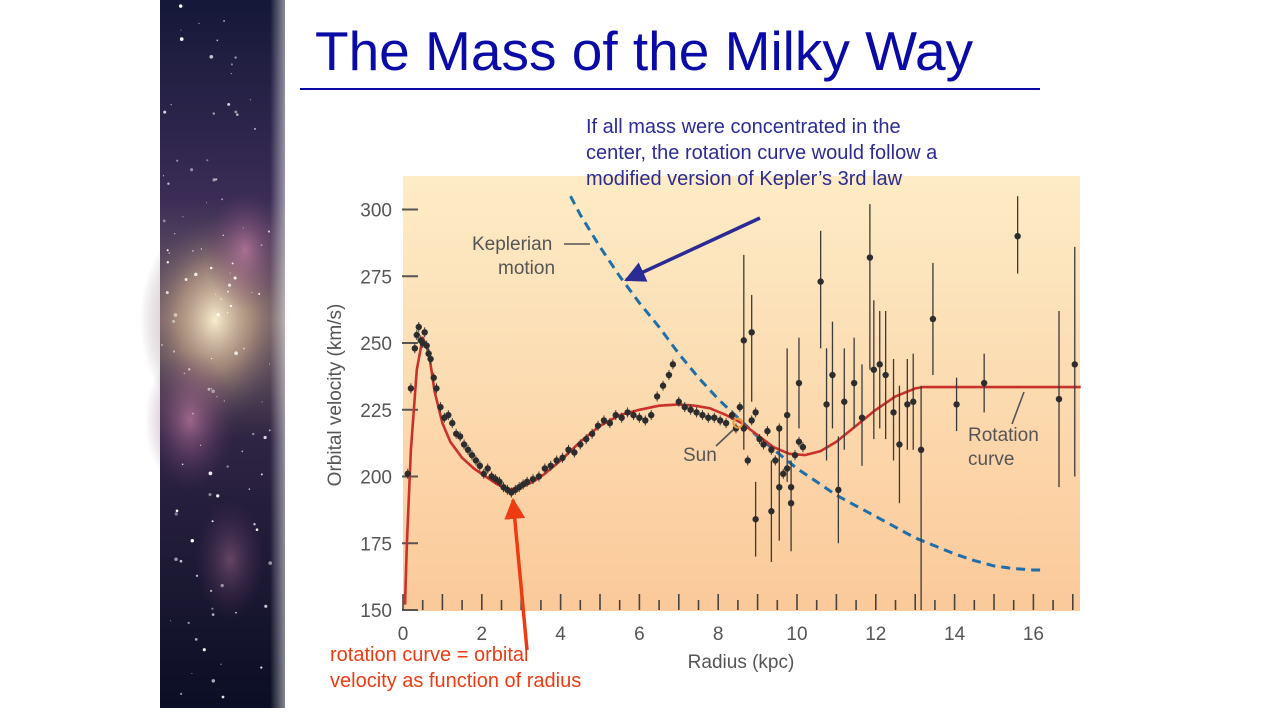  Describe the element at coordinates (670, 89) in the screenshot. I see `title-underline` at that location.